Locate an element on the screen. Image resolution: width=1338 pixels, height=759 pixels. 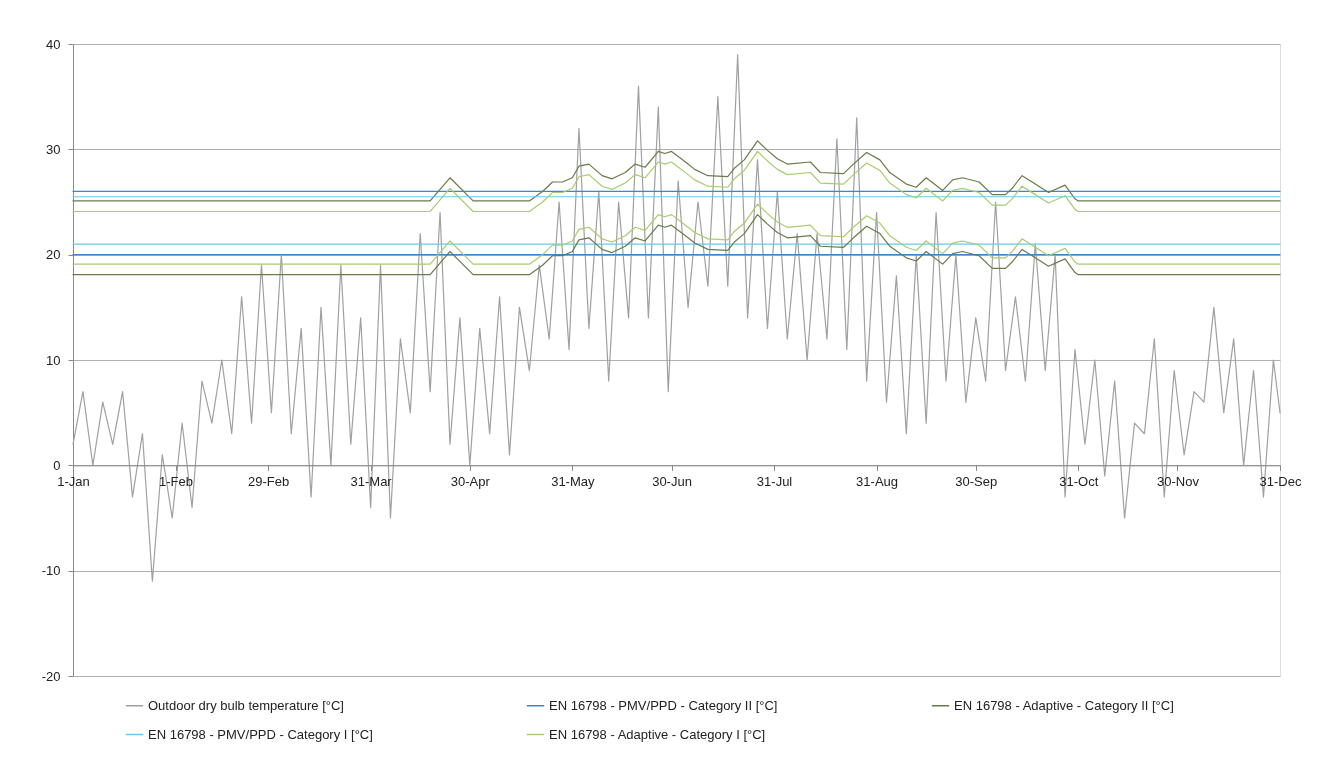
legend-label: EN 16798 - PMV/PPD - Category I [°C] is located at coordinates (260, 734).